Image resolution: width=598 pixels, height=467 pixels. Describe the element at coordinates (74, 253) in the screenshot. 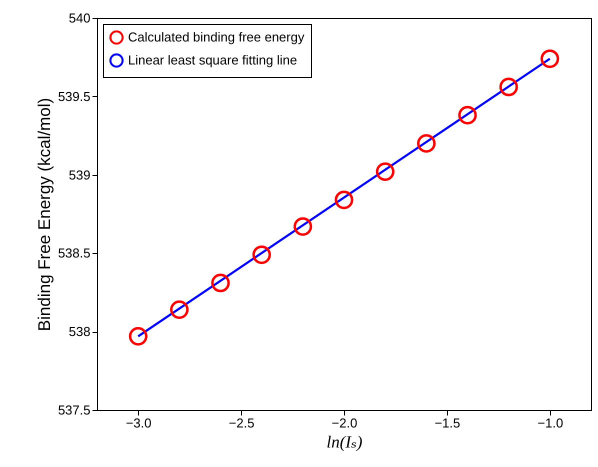

I see `y-tick-label: 538.5` at that location.